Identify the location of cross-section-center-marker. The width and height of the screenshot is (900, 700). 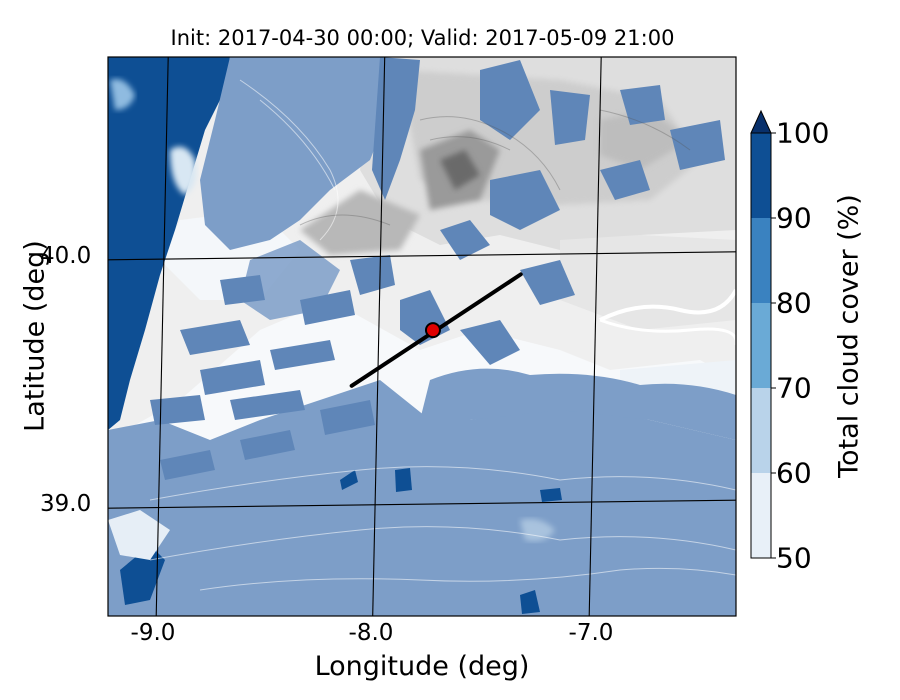
(432, 330).